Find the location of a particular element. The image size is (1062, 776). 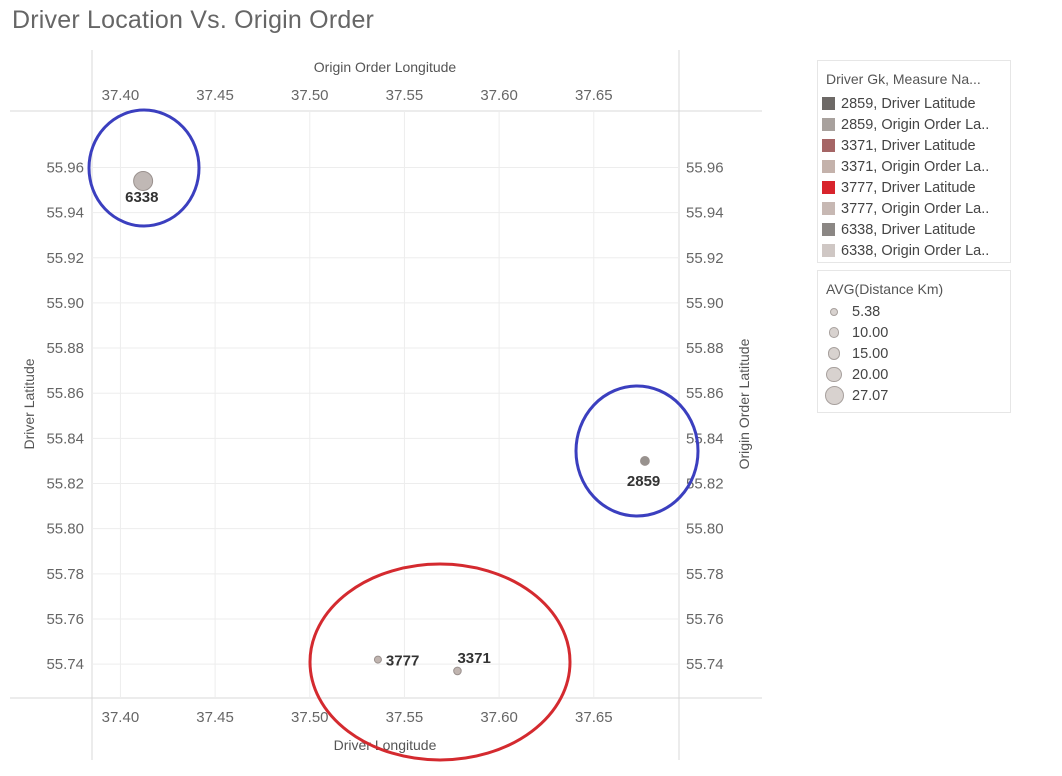

size-legend-item: 10.00 is located at coordinates (914, 332).